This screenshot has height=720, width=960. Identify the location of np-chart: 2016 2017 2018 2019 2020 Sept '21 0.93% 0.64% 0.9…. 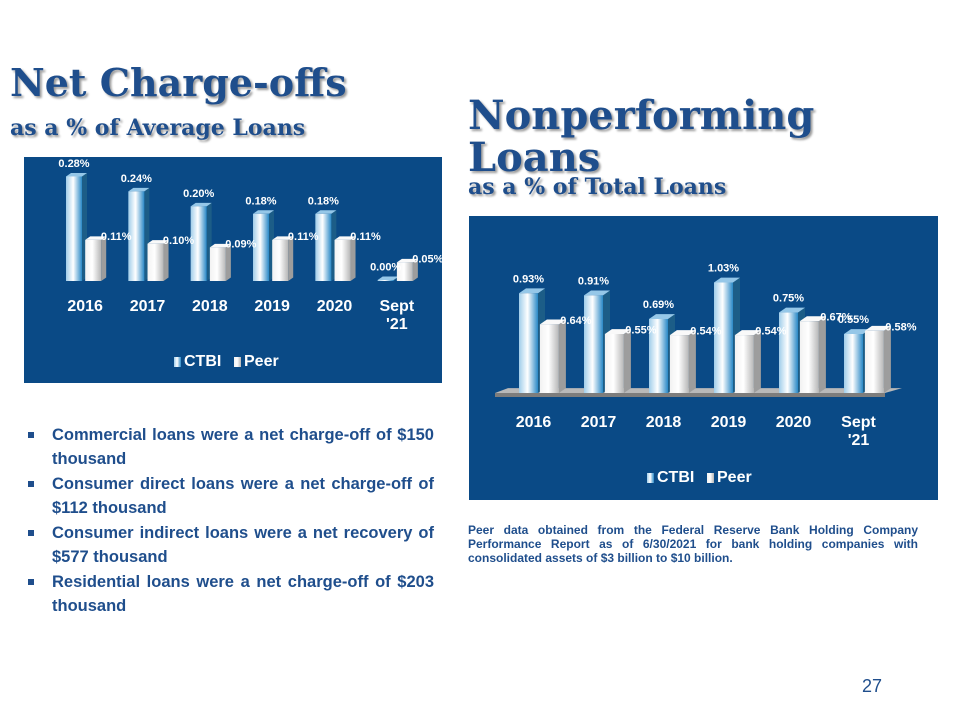
(706, 374).